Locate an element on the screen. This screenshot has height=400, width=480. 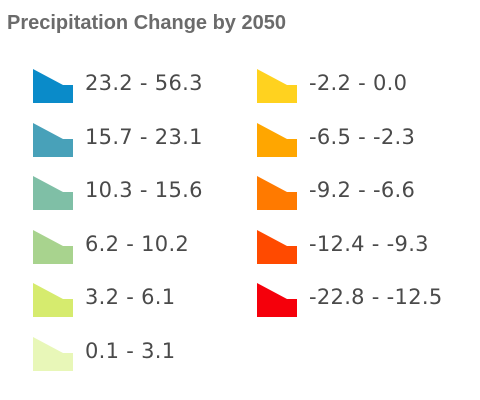
legend-item: 10.3 - 15.6 is located at coordinates (138, 194).